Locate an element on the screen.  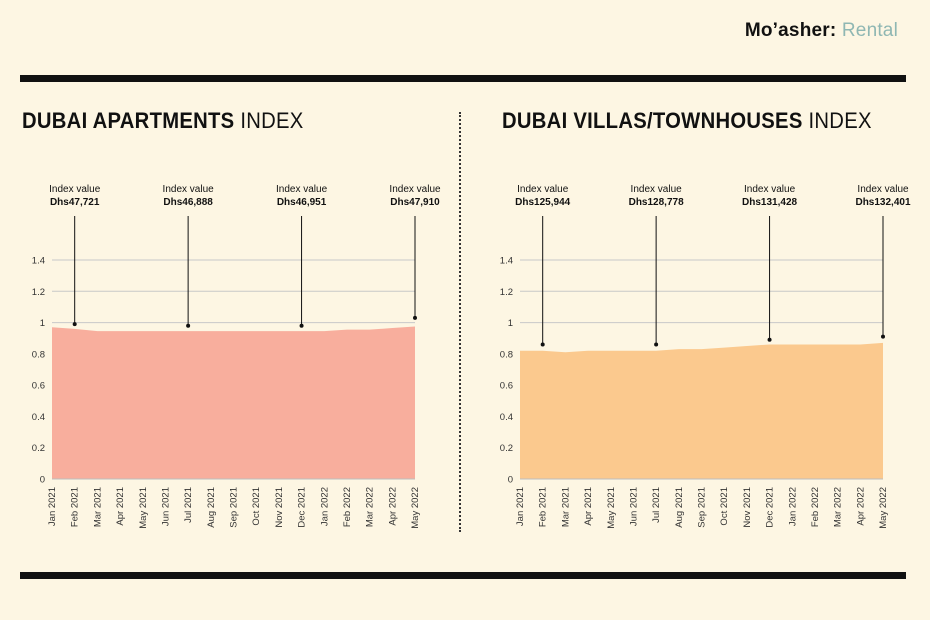
apartments-xtick-label: Feb 2021 is located at coordinates (75, 507).